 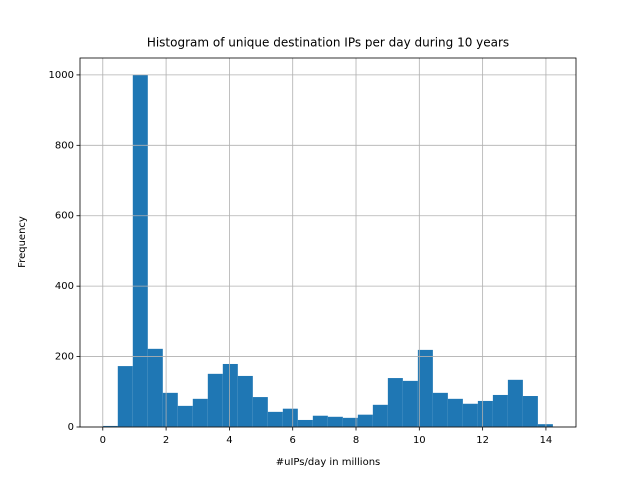 What do you see at coordinates (103, 440) in the screenshot?
I see `x-tick-label: 0` at bounding box center [103, 440].